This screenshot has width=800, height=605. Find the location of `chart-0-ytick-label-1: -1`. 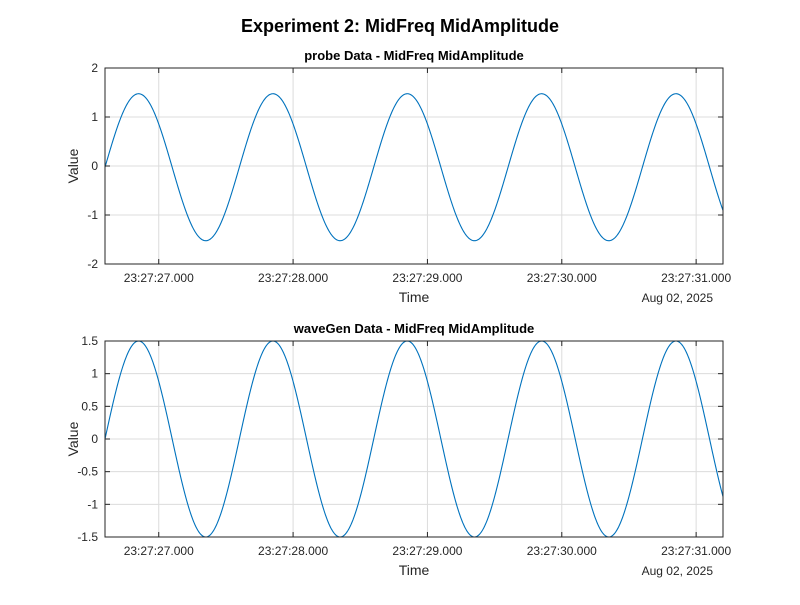

chart-0-ytick-label-1: -1 is located at coordinates (92, 215).